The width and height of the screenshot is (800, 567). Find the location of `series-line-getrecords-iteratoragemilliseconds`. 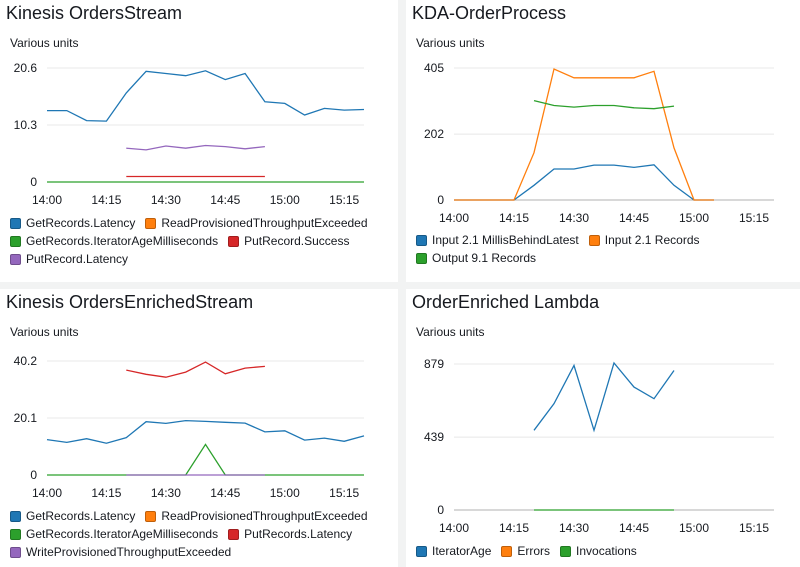

series-line-getrecords-iteratoragemilliseconds is located at coordinates (205, 459).